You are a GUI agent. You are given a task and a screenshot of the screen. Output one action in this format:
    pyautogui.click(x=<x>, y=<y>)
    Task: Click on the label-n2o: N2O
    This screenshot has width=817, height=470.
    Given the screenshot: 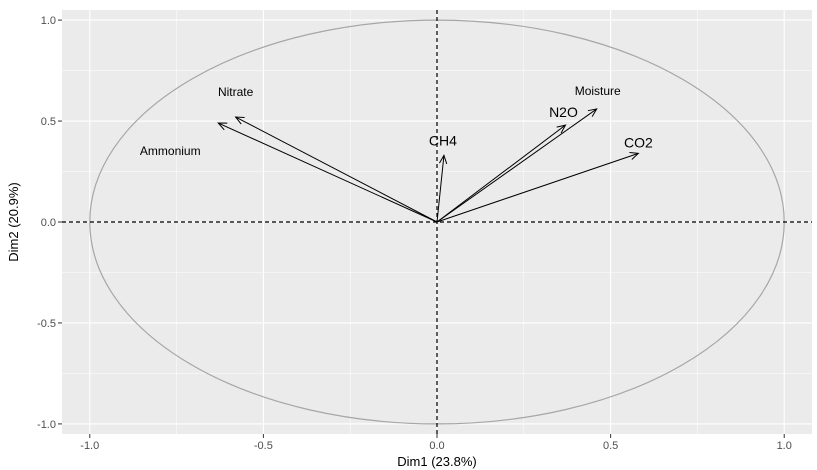 What is the action you would take?
    pyautogui.click(x=563, y=112)
    